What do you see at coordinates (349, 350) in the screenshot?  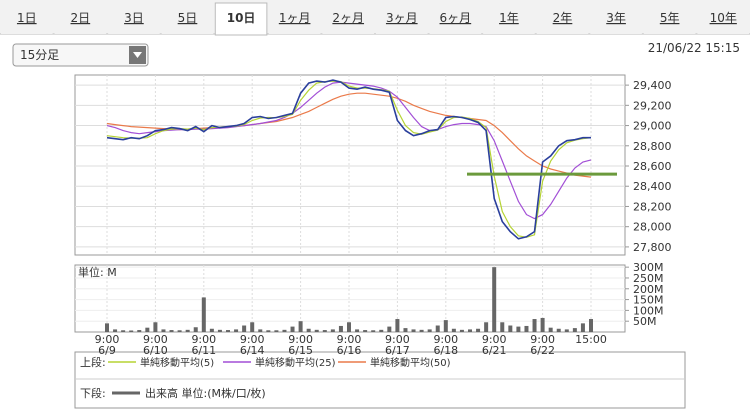 I see `x-date-label: 6/16` at bounding box center [349, 350].